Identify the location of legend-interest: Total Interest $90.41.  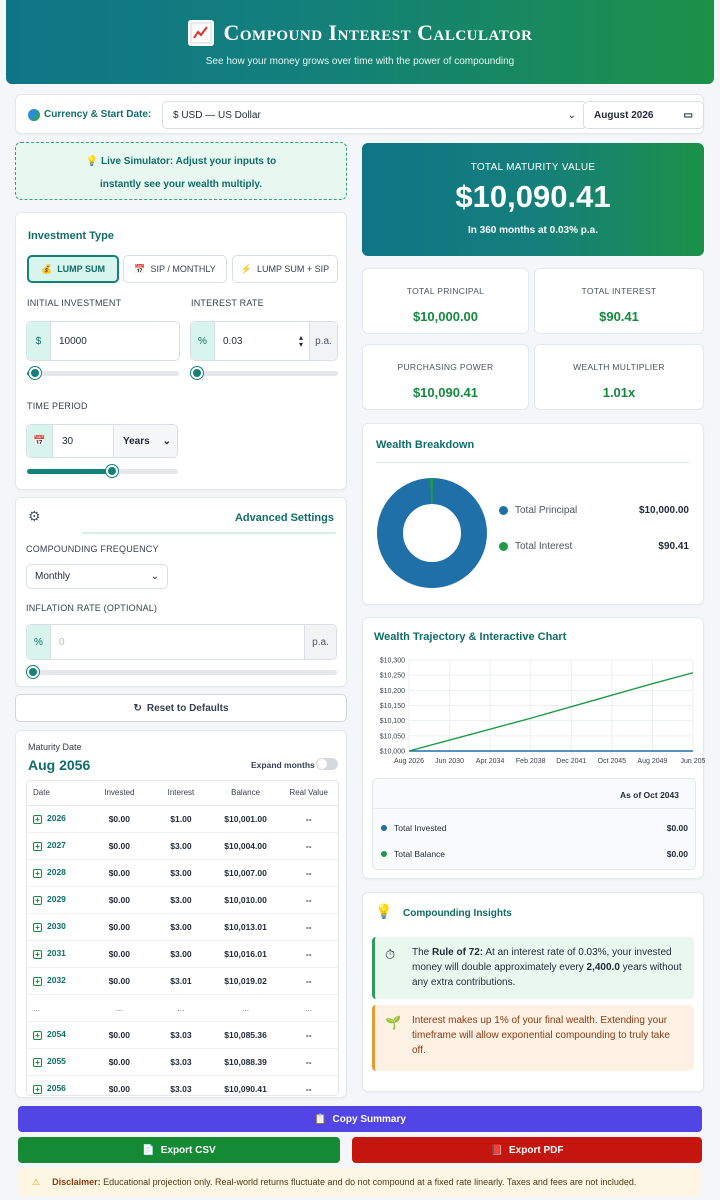
(594, 546).